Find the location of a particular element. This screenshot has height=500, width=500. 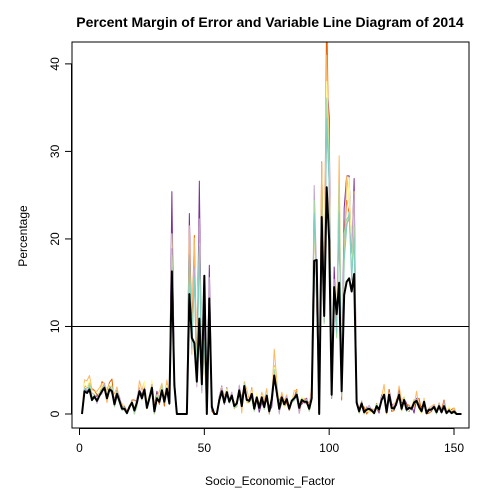

x-tick-label: 0 is located at coordinates (79, 448).